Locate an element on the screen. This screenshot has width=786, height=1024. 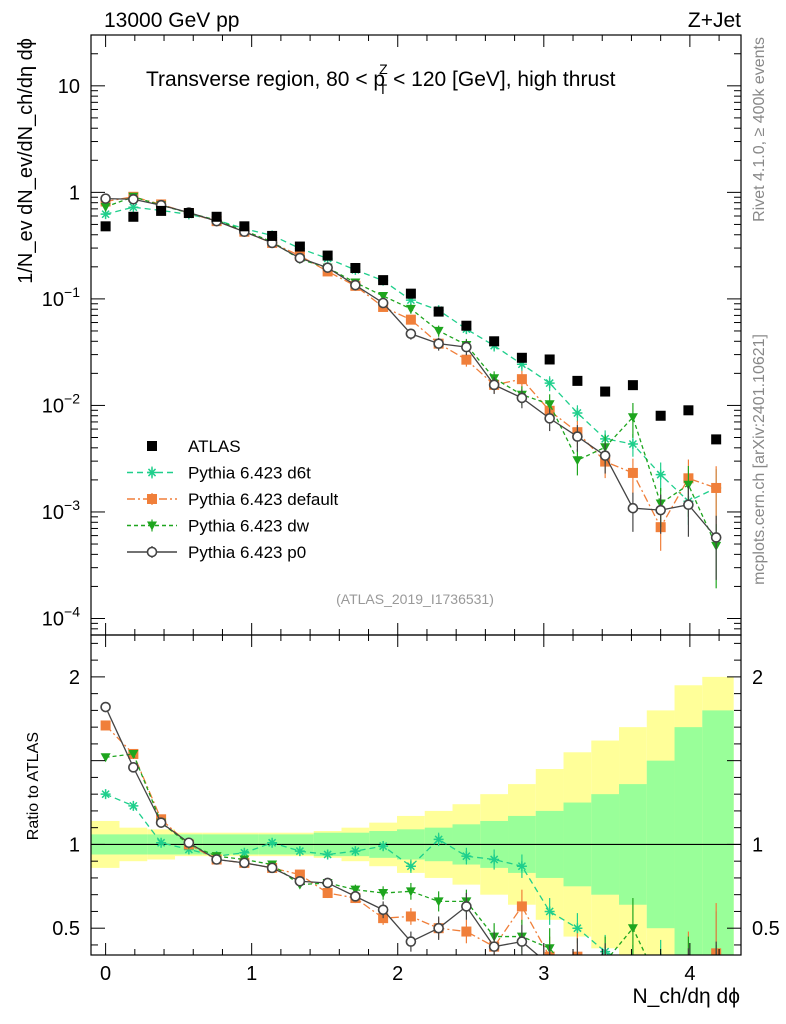
x-axis-label: N_ch/dη dϕ is located at coordinates (687, 996).